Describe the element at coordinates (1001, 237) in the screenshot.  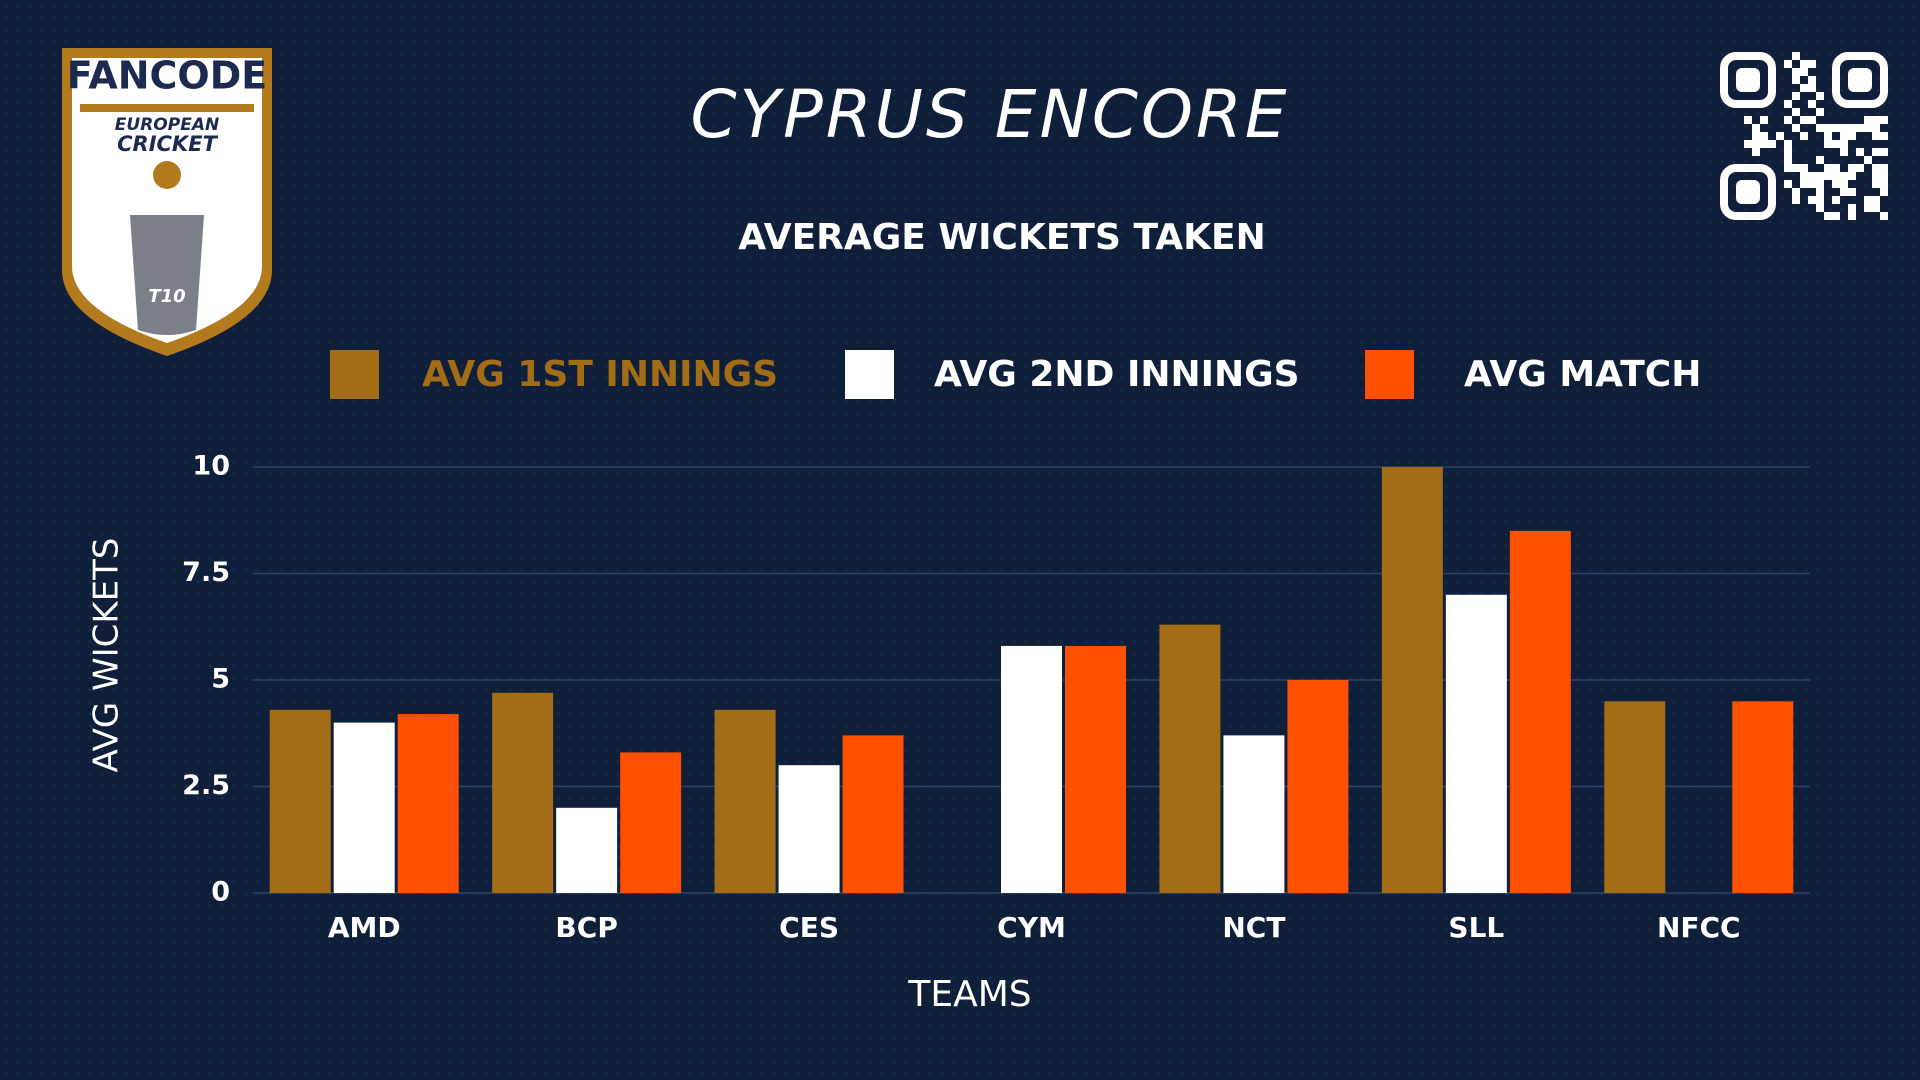
I see `chart-subtitle: AVERAGE WICKETS TAKEN` at that location.